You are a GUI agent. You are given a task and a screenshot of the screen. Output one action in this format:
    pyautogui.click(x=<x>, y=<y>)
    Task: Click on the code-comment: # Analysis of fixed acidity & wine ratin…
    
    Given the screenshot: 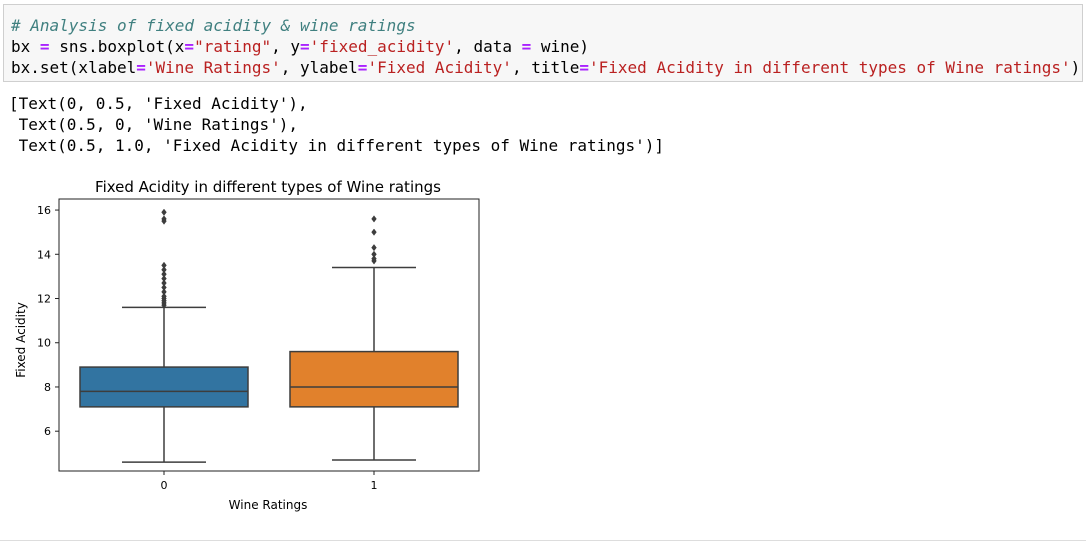 What is the action you would take?
    pyautogui.click(x=213, y=25)
    